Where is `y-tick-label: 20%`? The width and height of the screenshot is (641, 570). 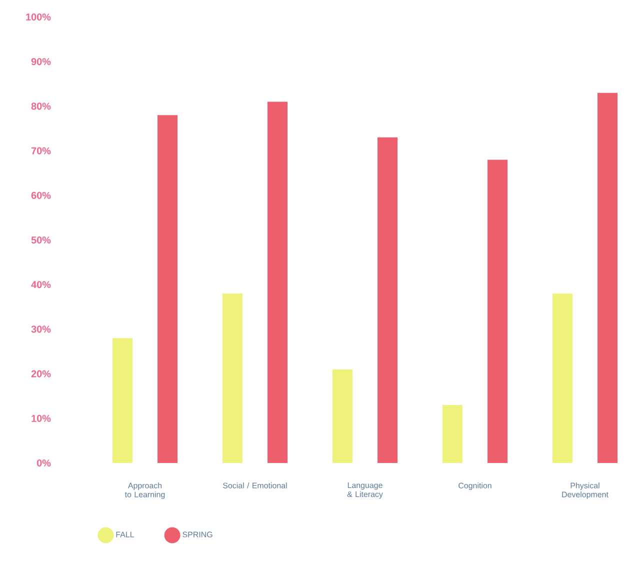 y-tick-label: 20% is located at coordinates (41, 374).